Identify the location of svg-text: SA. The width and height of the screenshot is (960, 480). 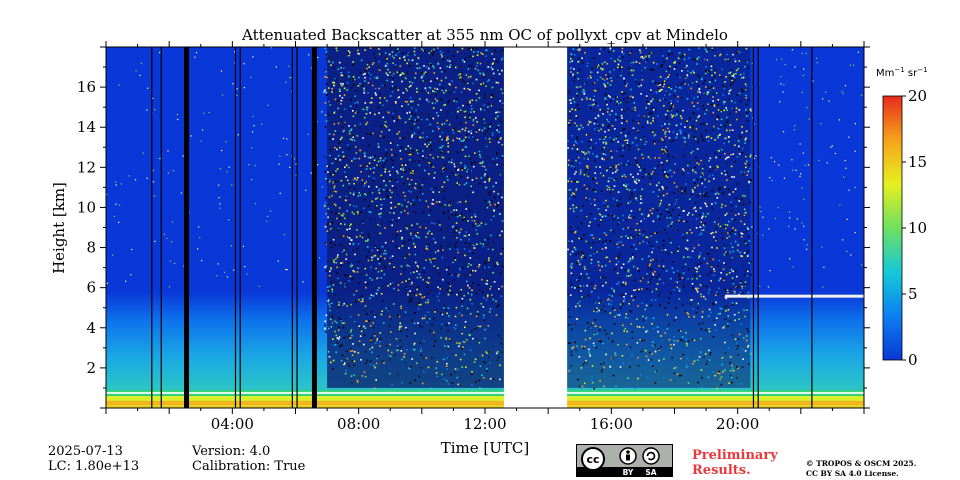
(650, 472).